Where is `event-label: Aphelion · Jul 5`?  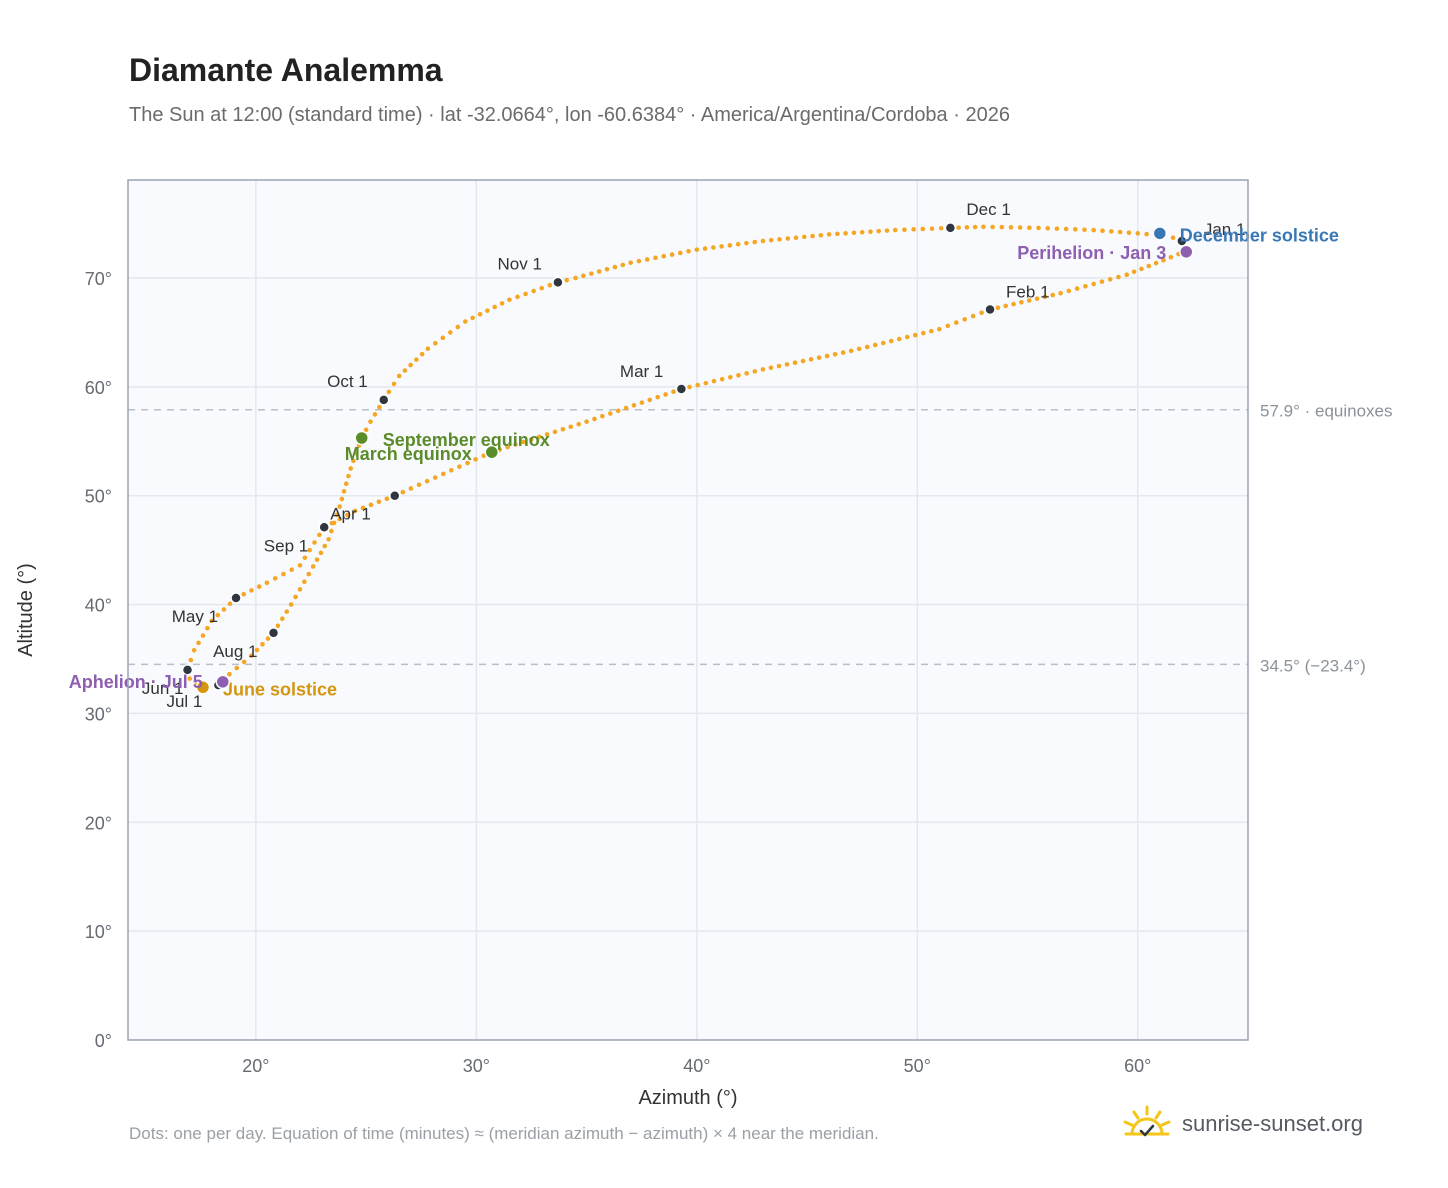
event-label: Aphelion · Jul 5 is located at coordinates (136, 682).